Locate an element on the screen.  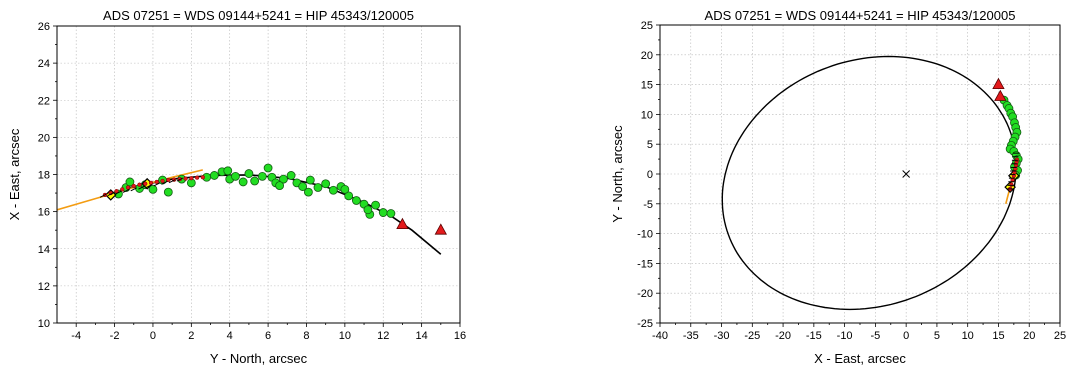
y-tick-label: -5 is located at coordinates (648, 205).